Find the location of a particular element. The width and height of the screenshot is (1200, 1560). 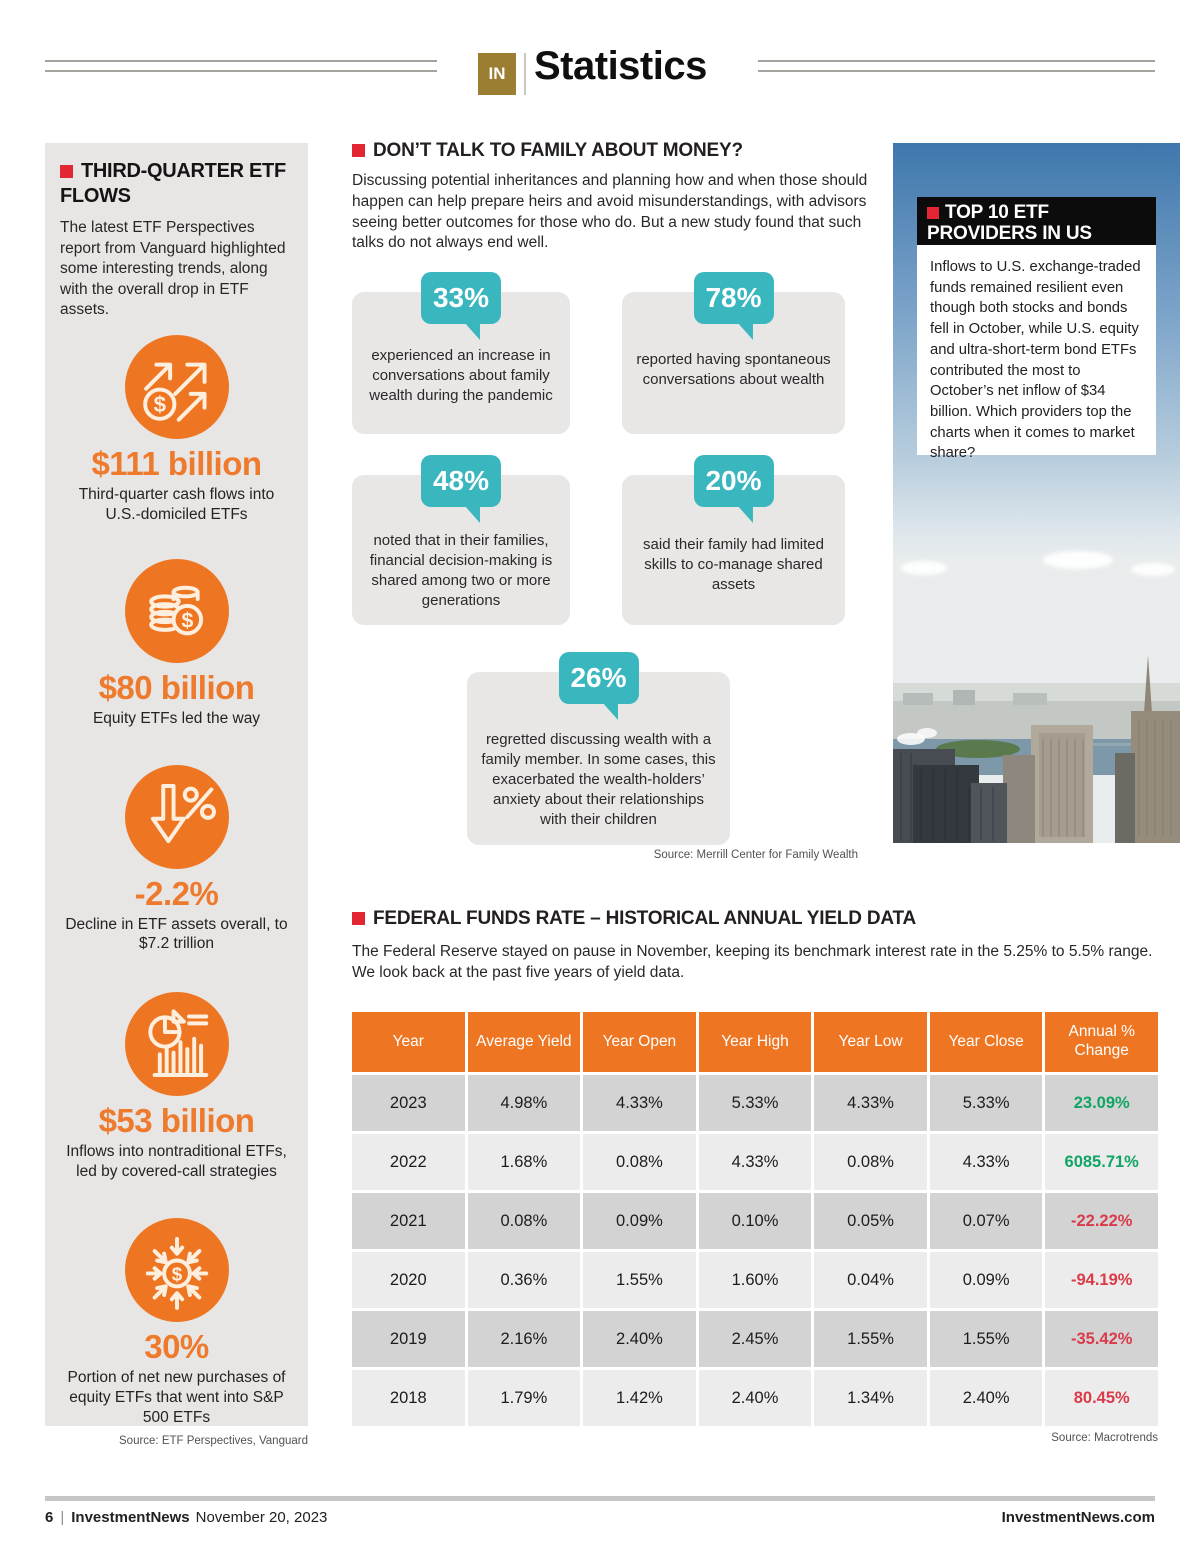

publication-name: InvestmentNews is located at coordinates (130, 1517).